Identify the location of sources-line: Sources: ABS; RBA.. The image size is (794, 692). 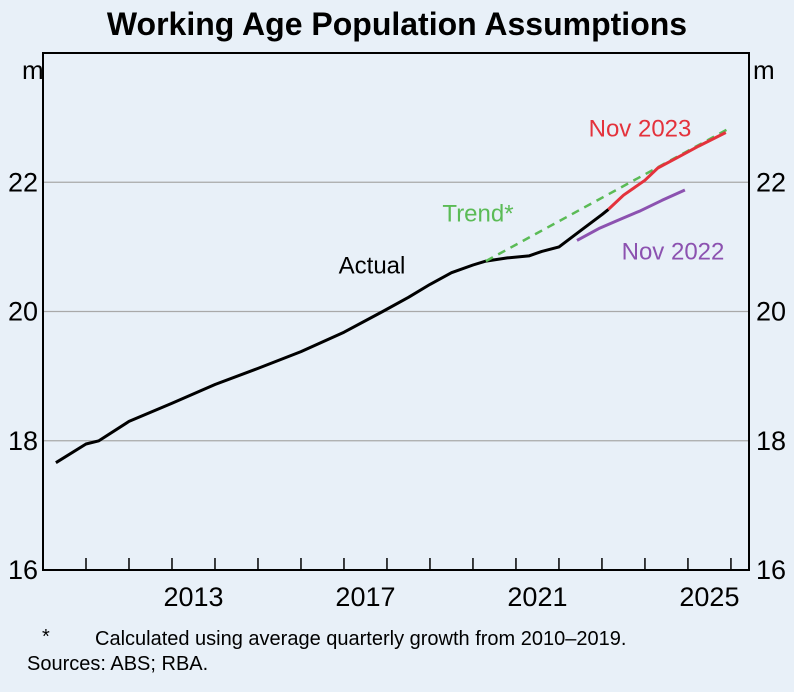
(118, 664).